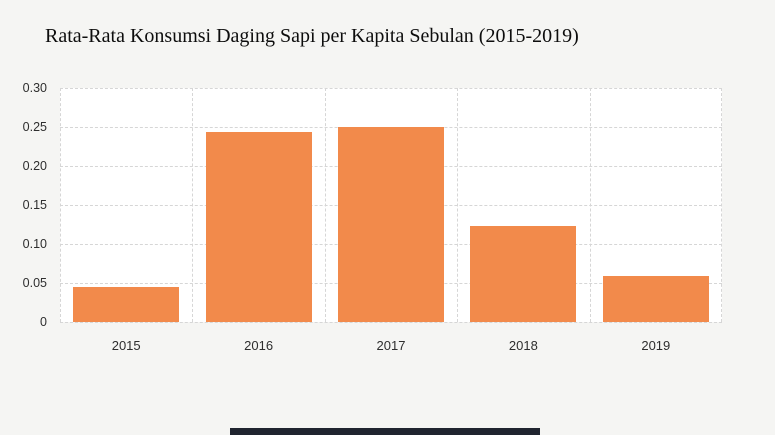 The image size is (775, 435). I want to click on x-tick-label: 2017, so click(391, 345).